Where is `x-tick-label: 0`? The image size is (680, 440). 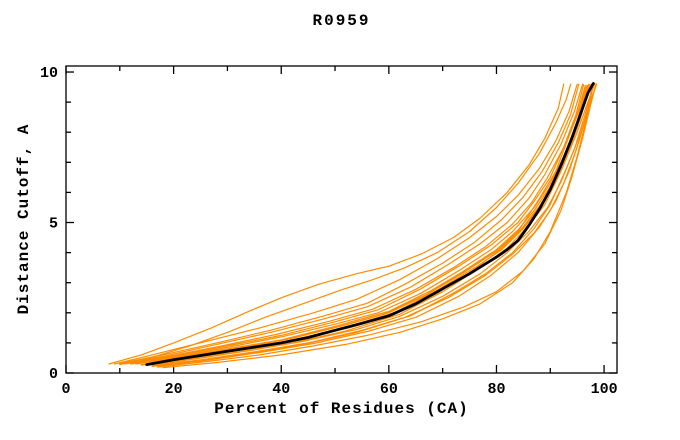 x-tick-label: 0 is located at coordinates (65, 389).